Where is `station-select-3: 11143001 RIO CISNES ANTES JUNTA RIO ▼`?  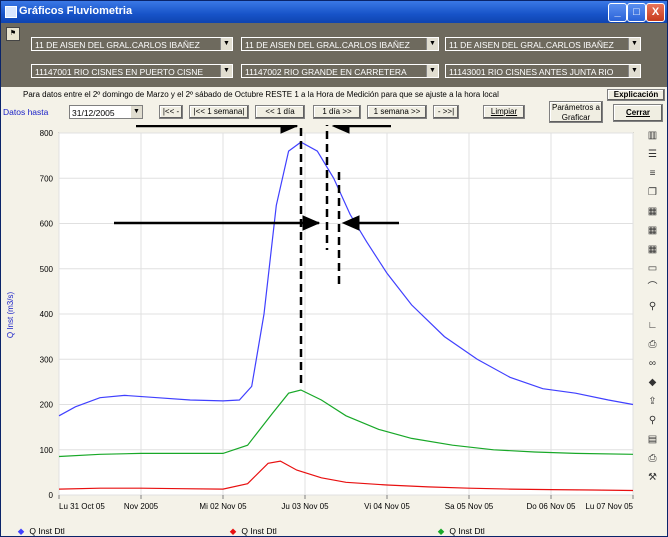
station-select-3: 11143001 RIO CISNES ANTES JUNTA RIO ▼ is located at coordinates (543, 71).